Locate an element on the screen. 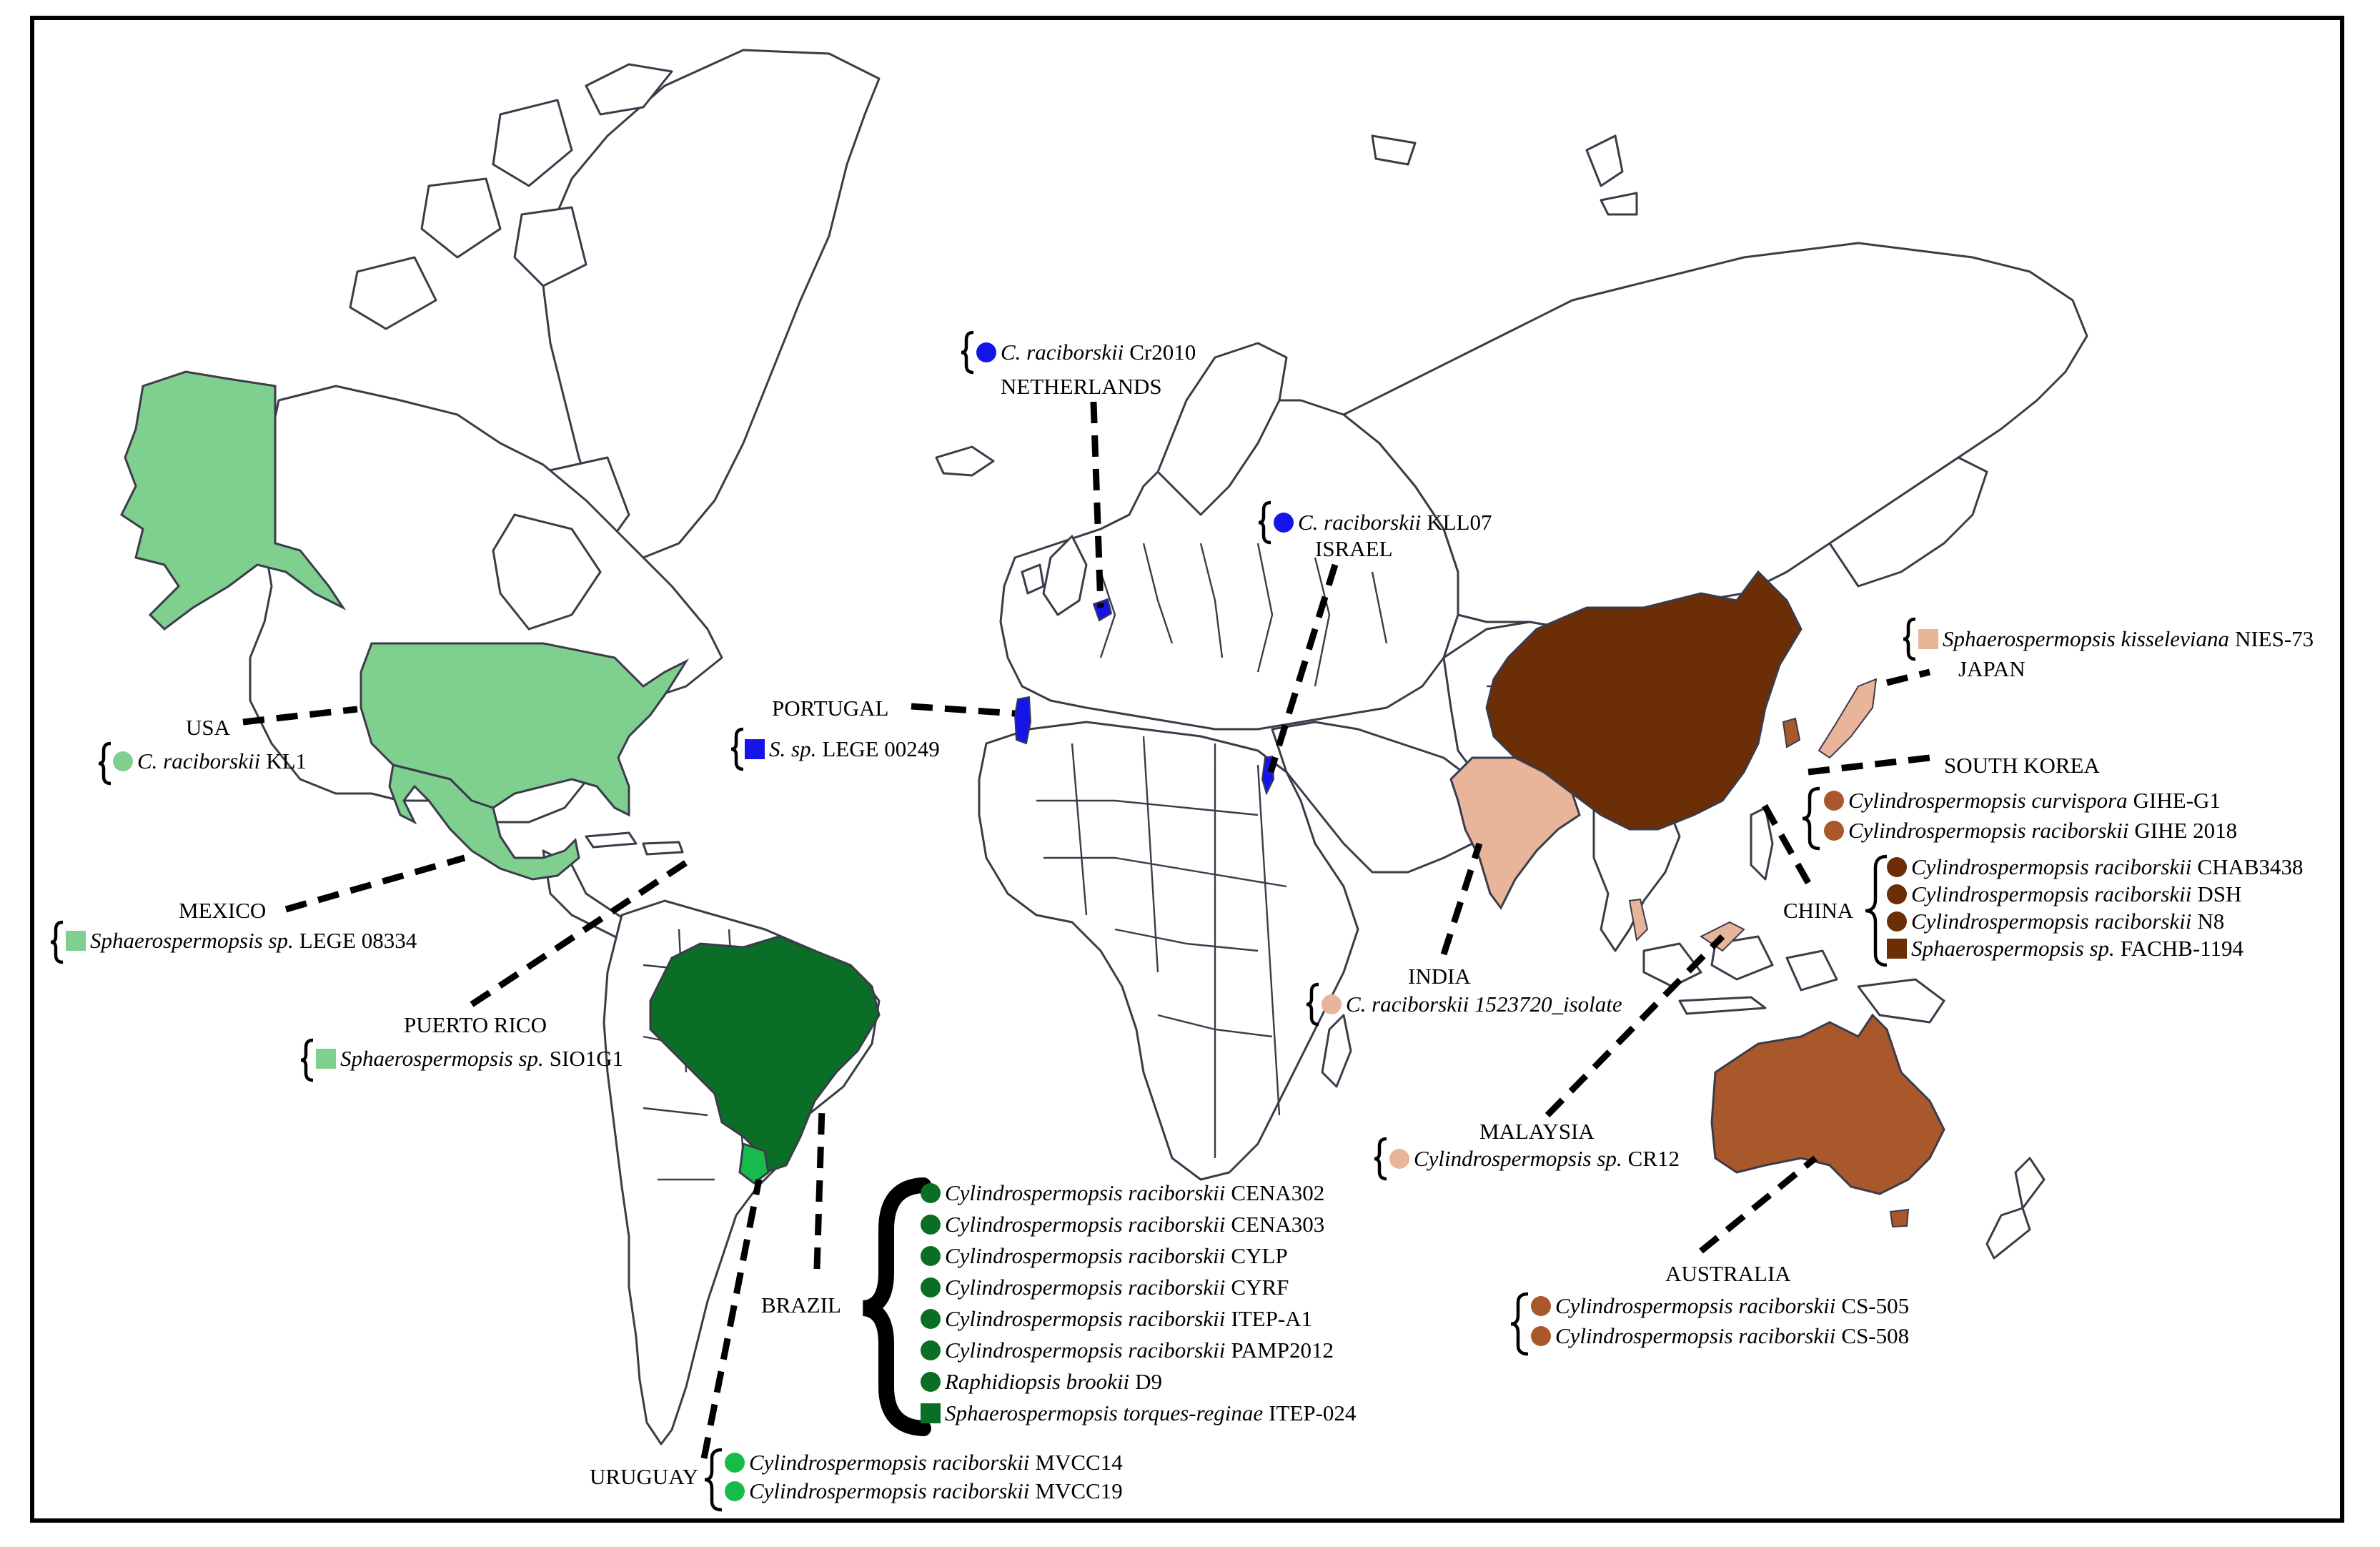 This screenshot has width=2380, height=1547. brace-puerto-rico is located at coordinates (307, 1060).